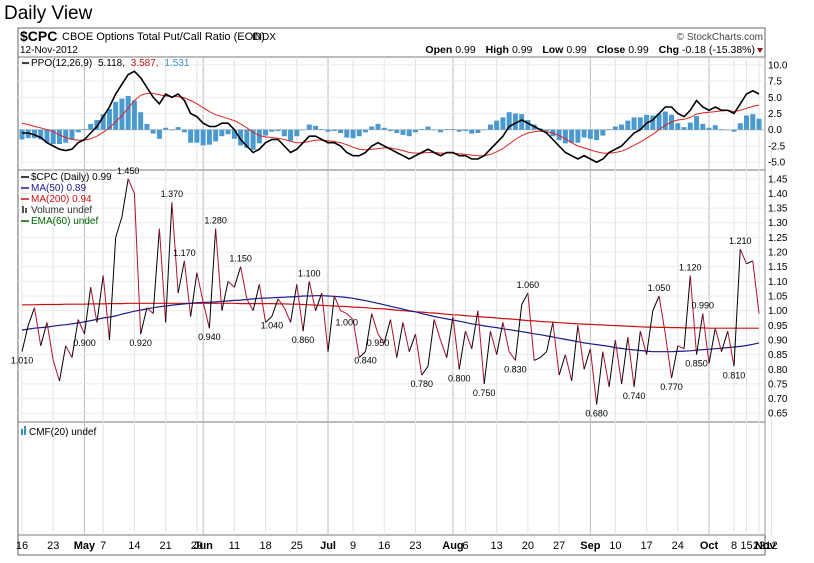 Image resolution: width=814 pixels, height=563 pixels. Describe the element at coordinates (646, 546) in the screenshot. I see `date-tick-label: 17` at that location.